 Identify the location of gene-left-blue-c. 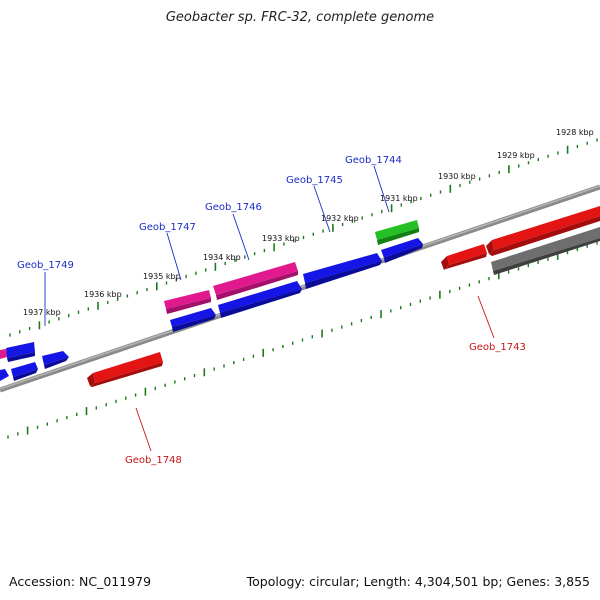
(4, 375).